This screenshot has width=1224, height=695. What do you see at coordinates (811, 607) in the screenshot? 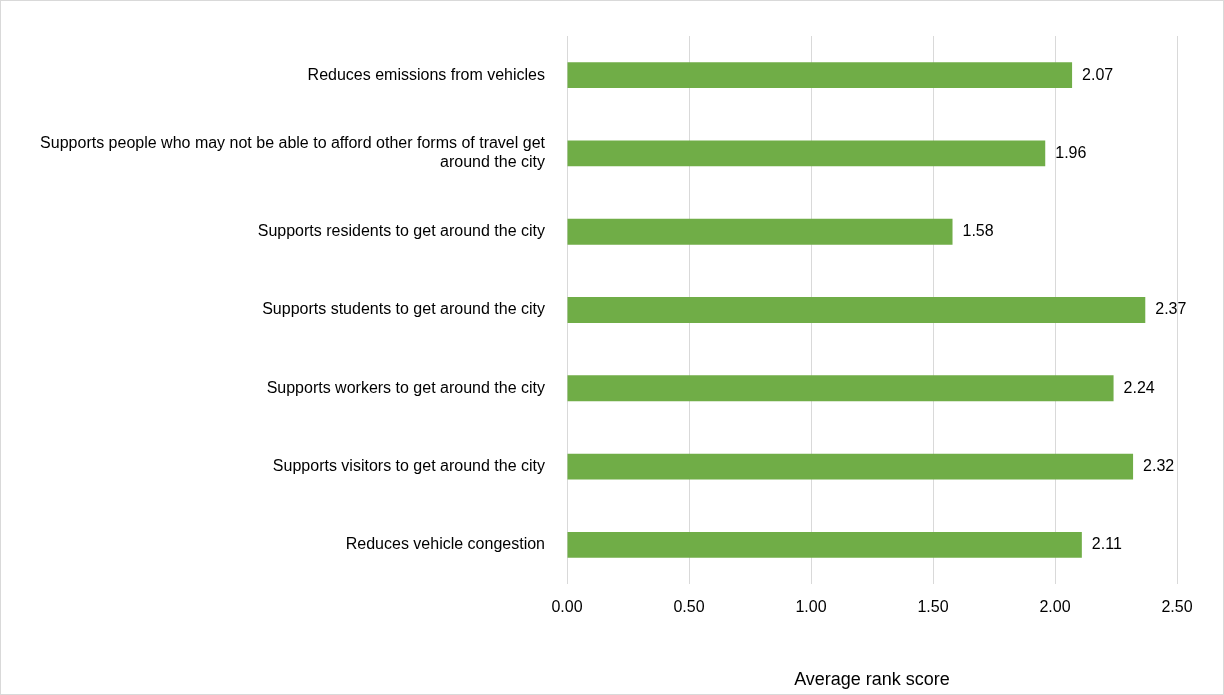
I see `x-tick-label: 1.00` at bounding box center [811, 607].